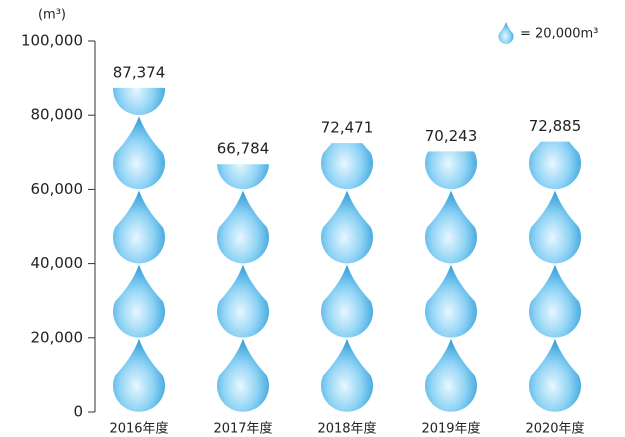  What do you see at coordinates (243, 149) in the screenshot?
I see `value-label: 66,784` at bounding box center [243, 149].